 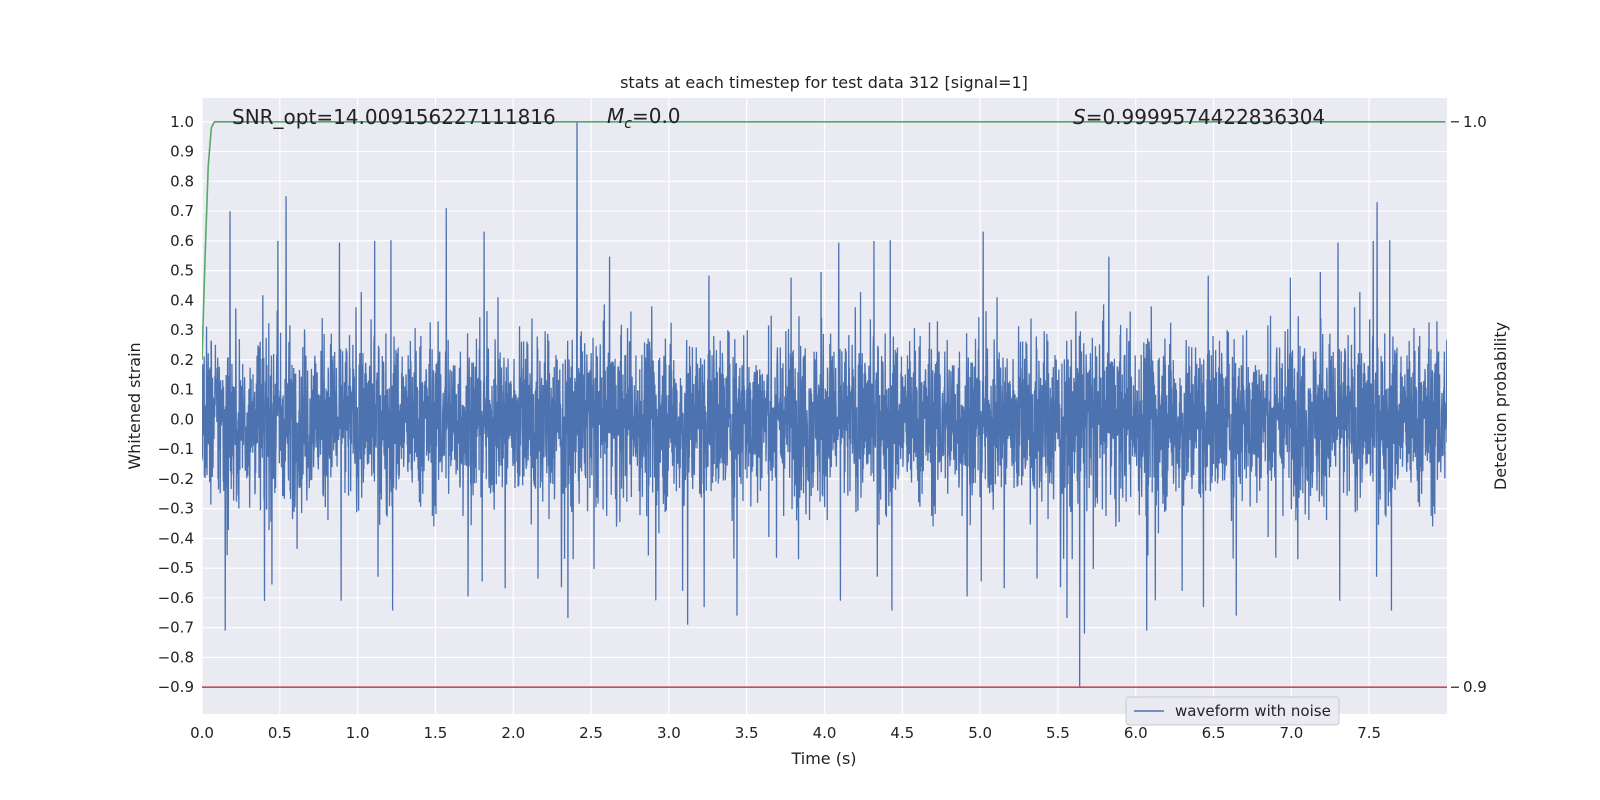 What do you see at coordinates (176, 509) in the screenshot?
I see `y-tick-label: −0.3` at bounding box center [176, 509].